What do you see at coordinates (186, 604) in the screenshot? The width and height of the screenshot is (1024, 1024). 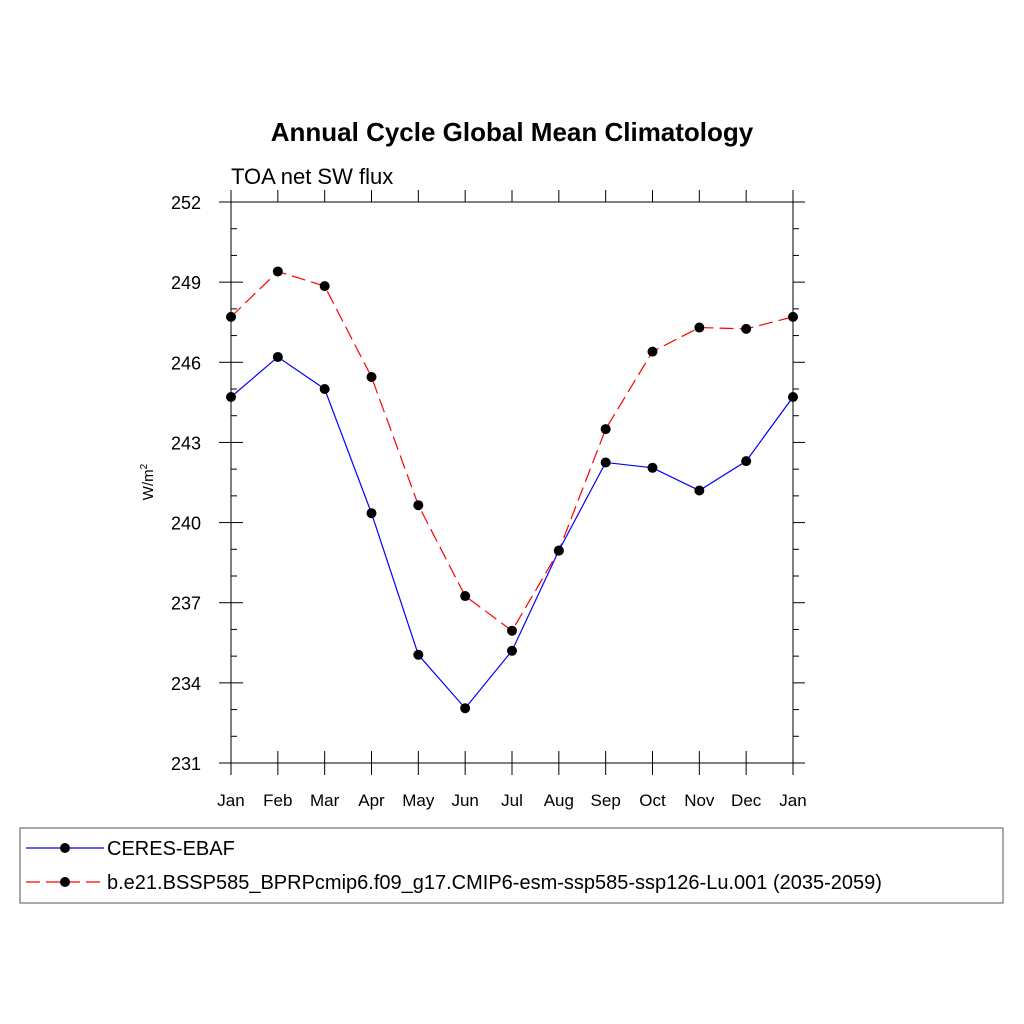 I see `y-tick-label: 237` at bounding box center [186, 604].